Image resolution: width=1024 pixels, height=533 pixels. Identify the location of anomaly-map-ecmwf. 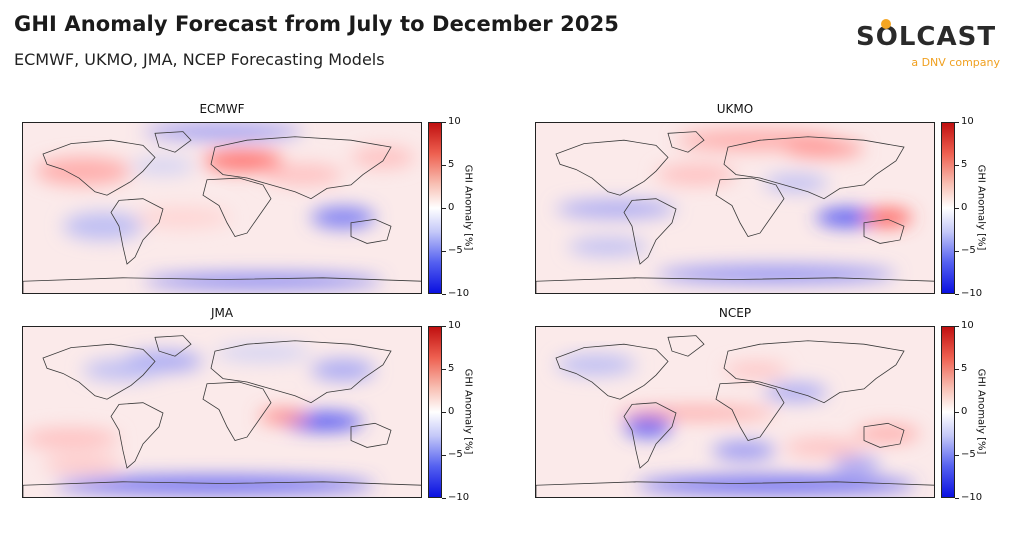
(222, 208).